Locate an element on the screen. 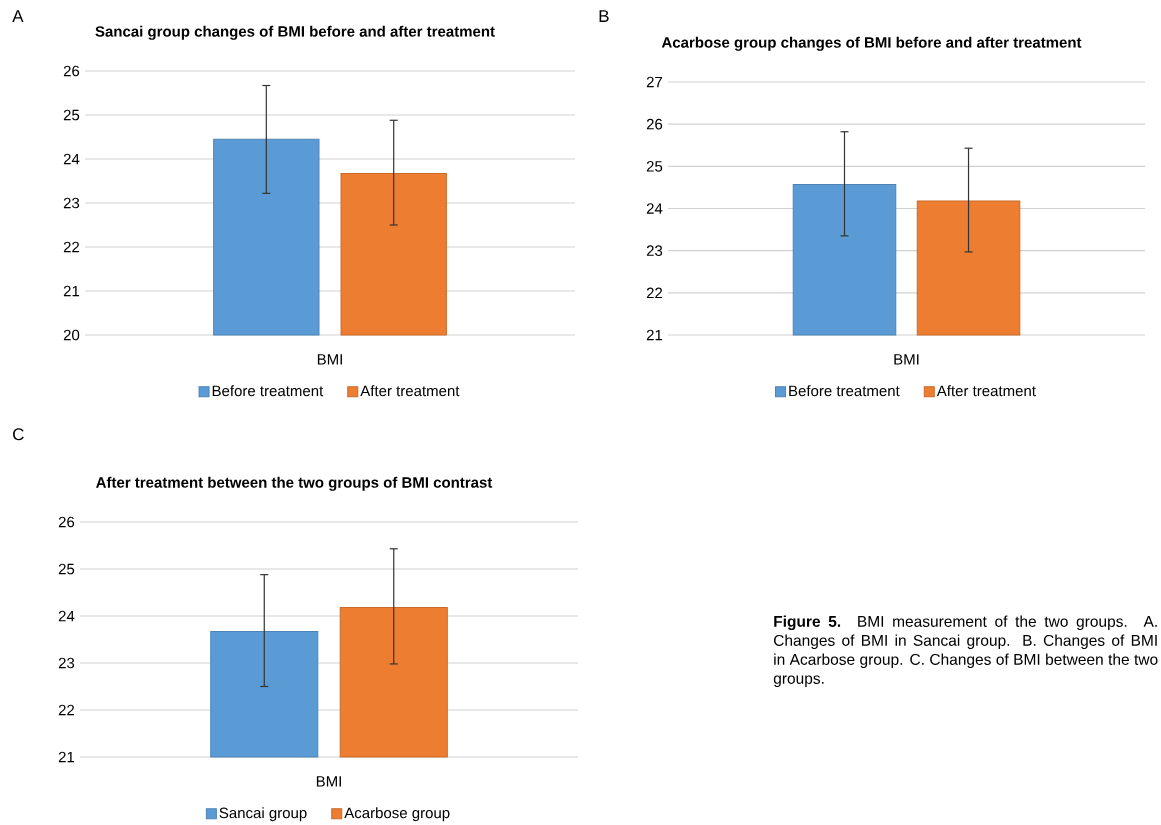  text: A is located at coordinates (18, 16).